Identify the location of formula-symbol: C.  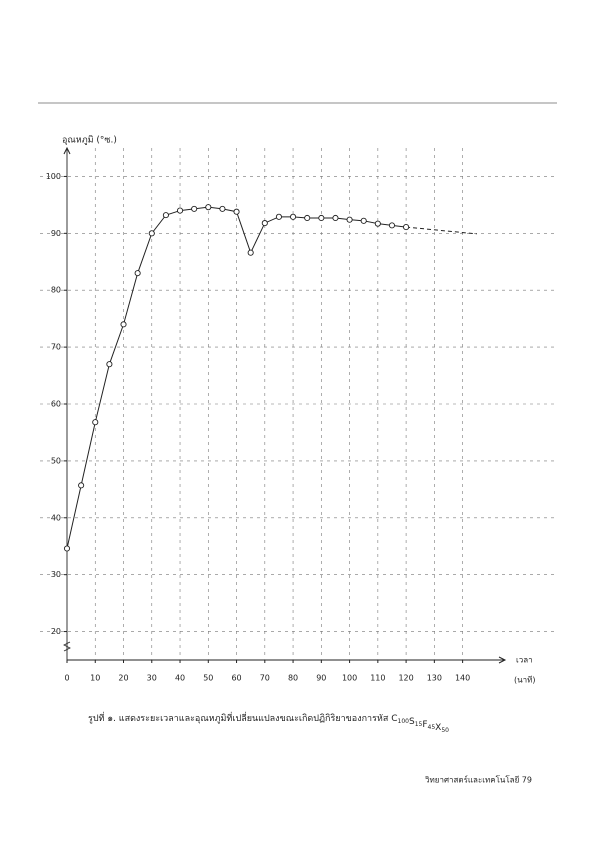
(394, 719).